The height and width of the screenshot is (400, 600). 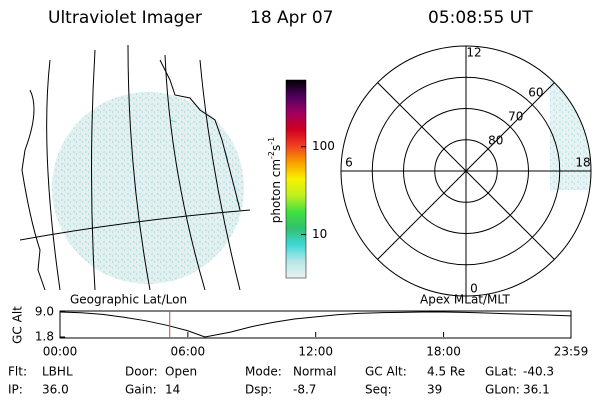 What do you see at coordinates (319, 234) in the screenshot?
I see `colorbar-tick-label: 10` at bounding box center [319, 234].